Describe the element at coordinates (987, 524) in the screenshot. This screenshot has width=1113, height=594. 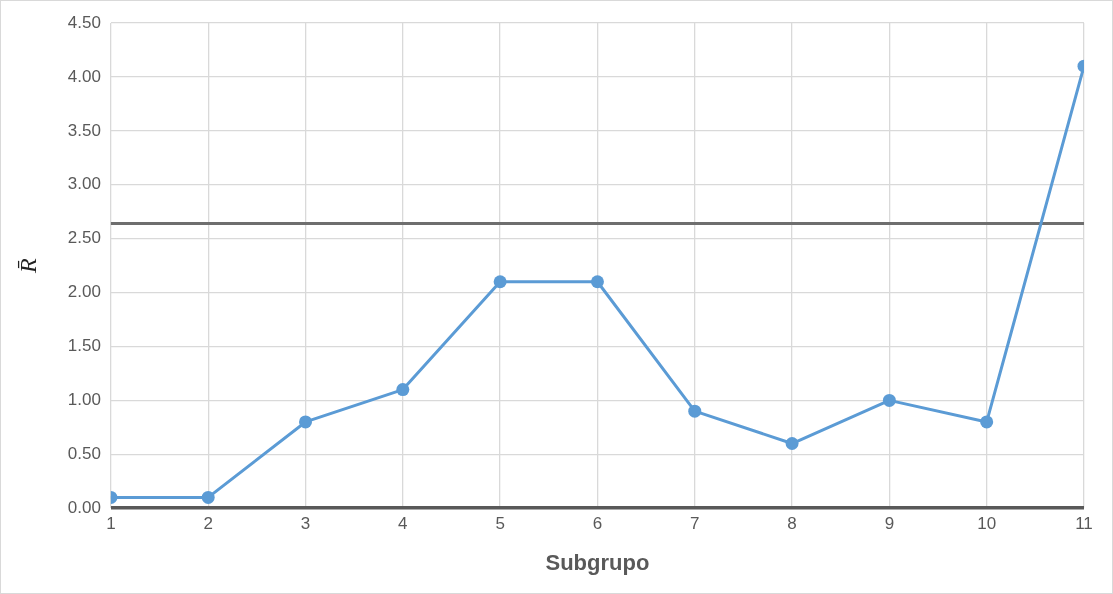
I see `x-tick-label: 10` at that location.